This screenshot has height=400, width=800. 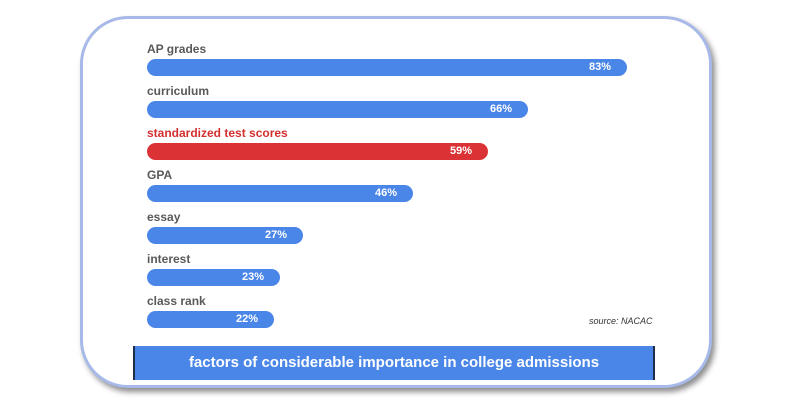 What do you see at coordinates (176, 301) in the screenshot?
I see `category-label: class rank` at bounding box center [176, 301].